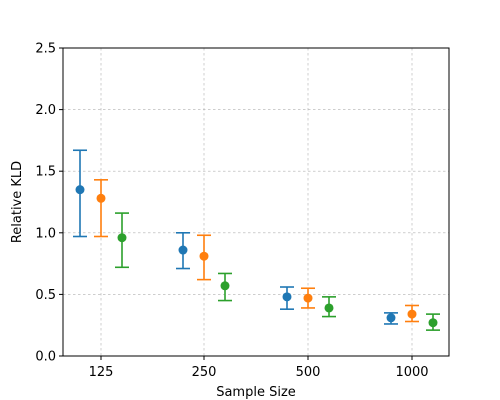  Describe the element at coordinates (49, 203) in the screenshot. I see `y-axis: 0.0 0.5 1.0 1.5 2.0 2.5` at that location.